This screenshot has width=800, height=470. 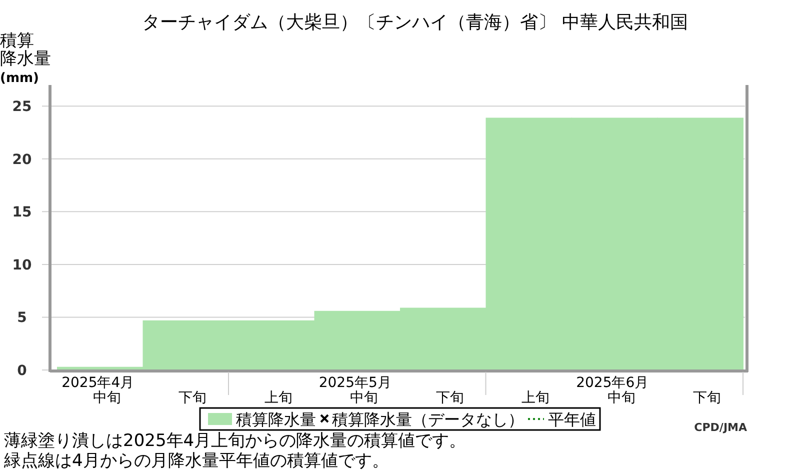 I want to click on legend-label: 積算降水量（データなし）, so click(x=428, y=419).